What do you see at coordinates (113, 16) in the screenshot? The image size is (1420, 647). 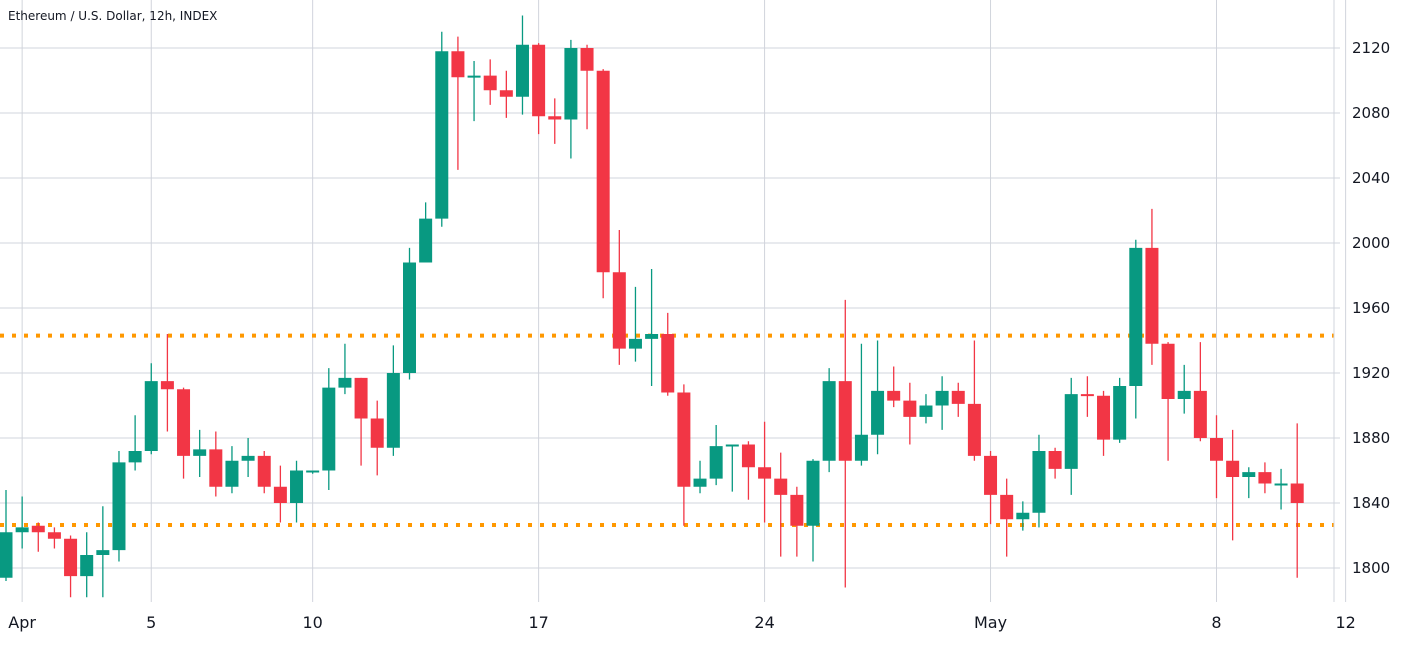 I see `chart-title: Ethereum / U.S. Dollar, 12h, INDEX` at bounding box center [113, 16].